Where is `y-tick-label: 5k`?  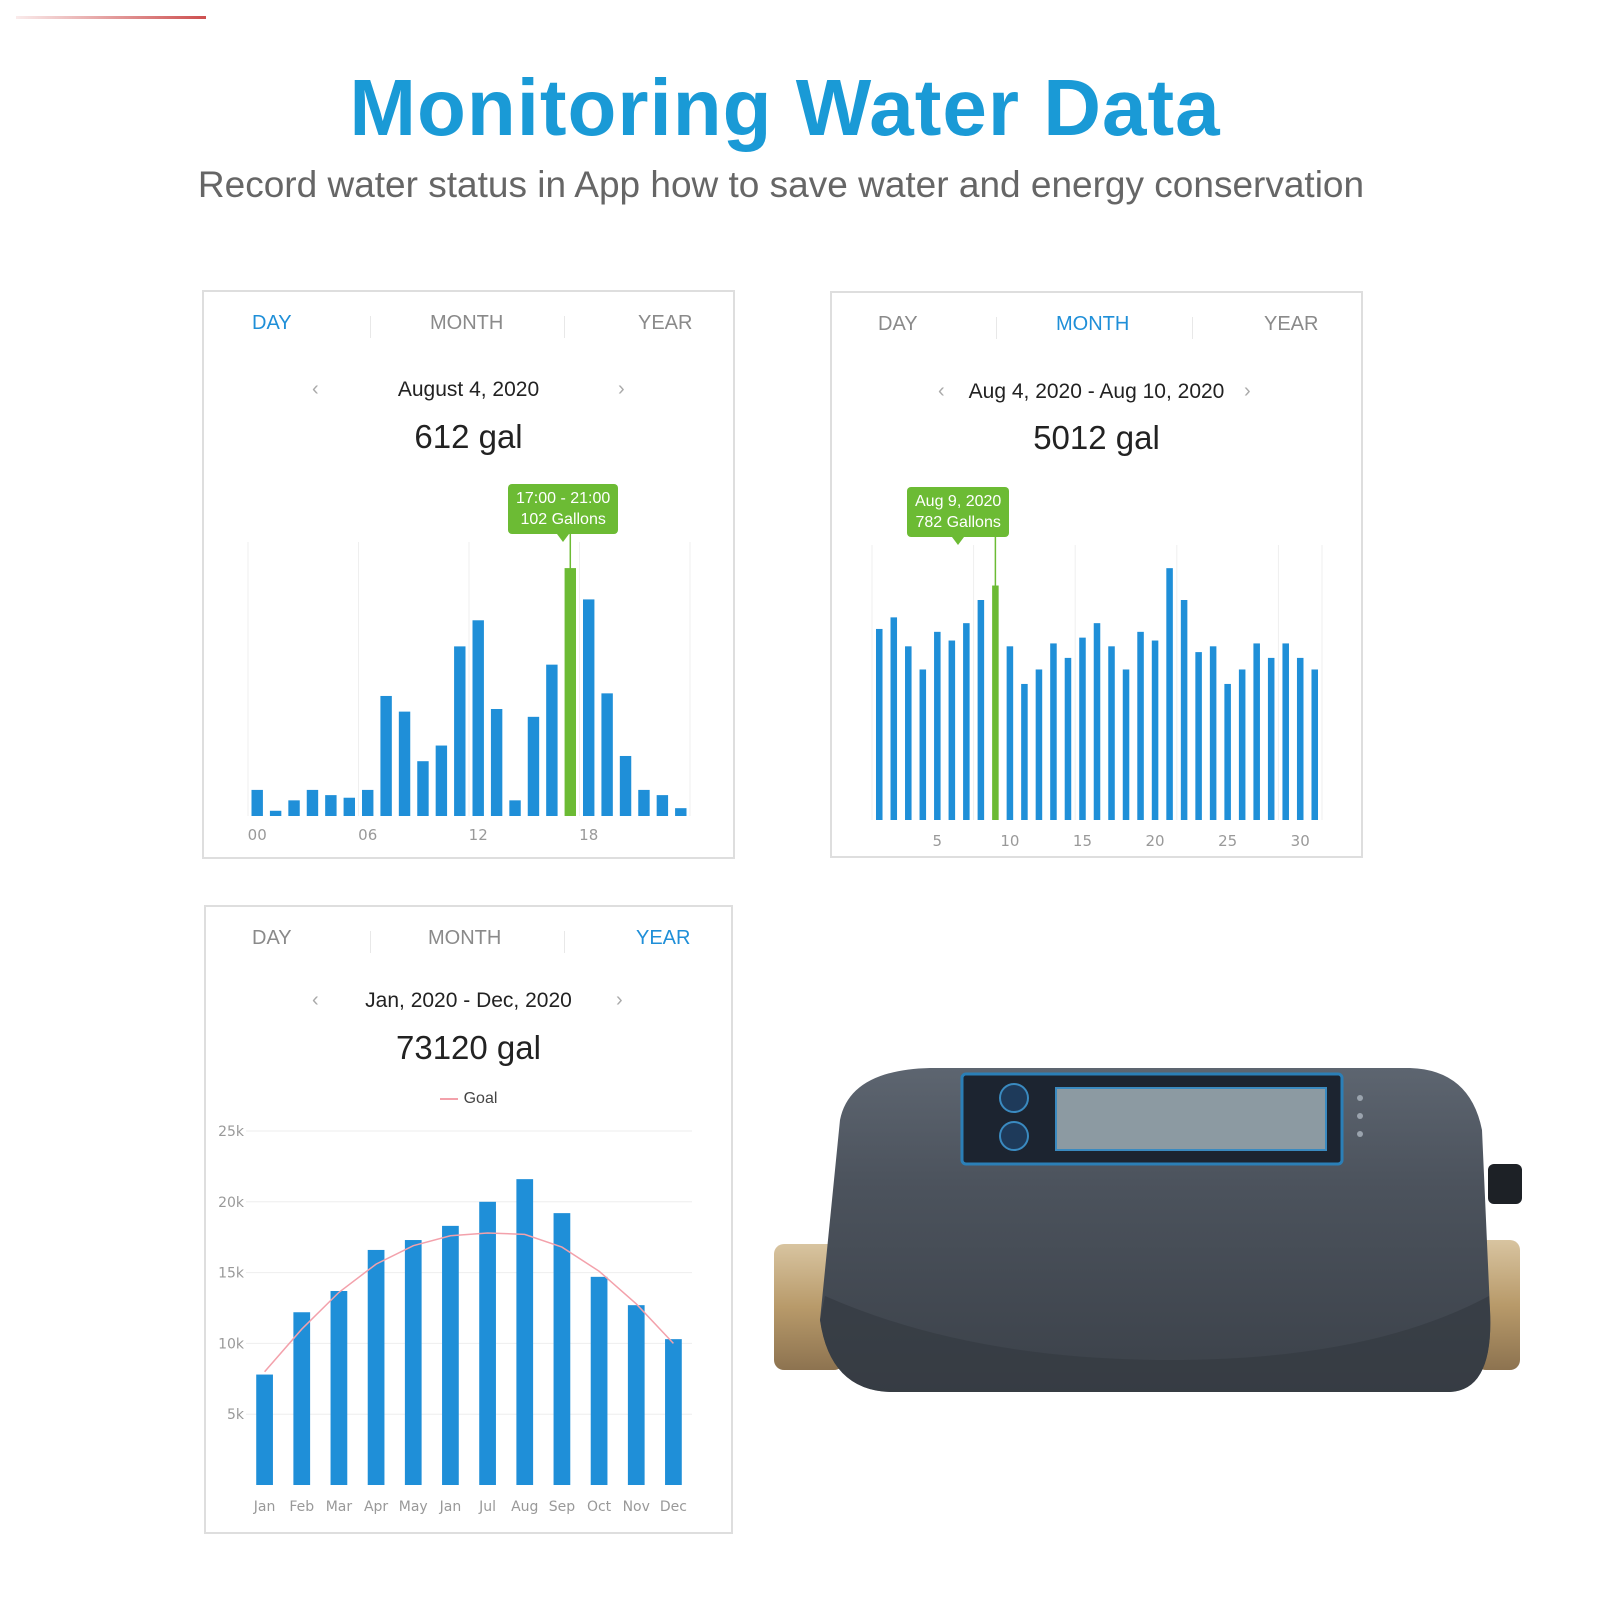
y-tick-label: 5k is located at coordinates (236, 1415).